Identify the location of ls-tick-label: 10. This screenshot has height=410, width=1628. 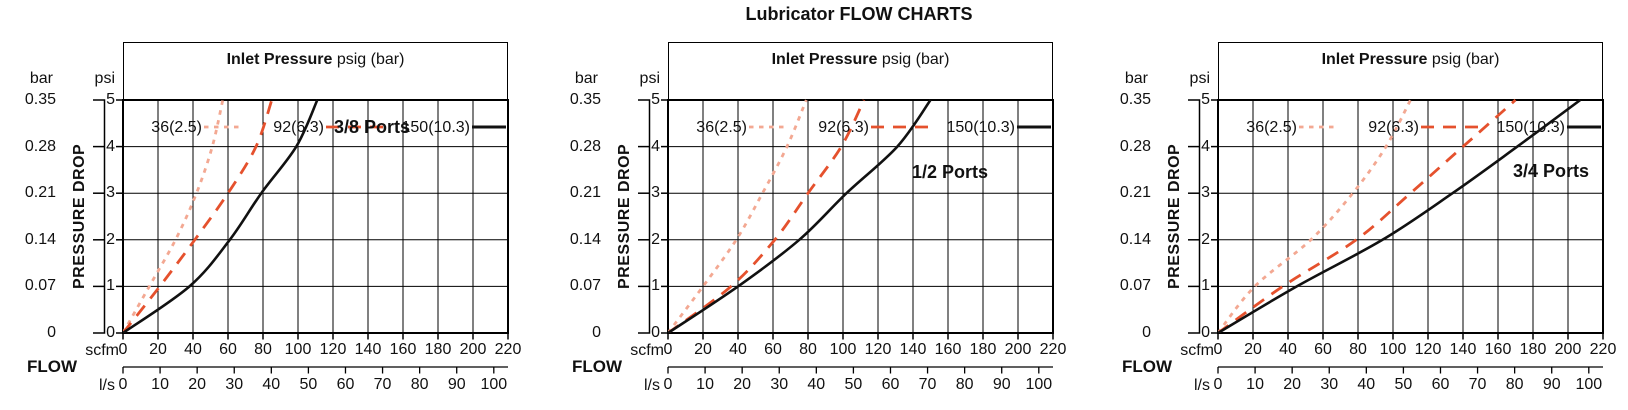
(160, 384).